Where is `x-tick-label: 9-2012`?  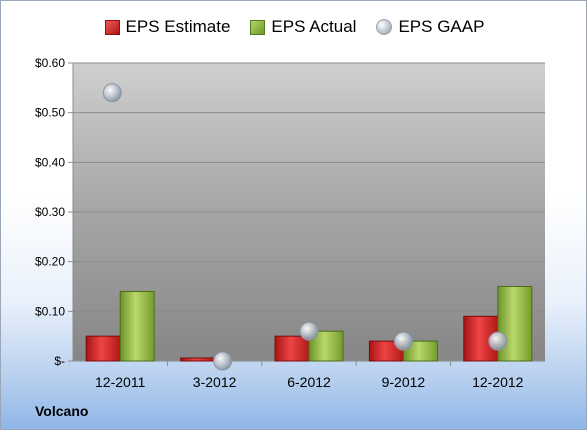 x-tick-label: 9-2012 is located at coordinates (404, 382).